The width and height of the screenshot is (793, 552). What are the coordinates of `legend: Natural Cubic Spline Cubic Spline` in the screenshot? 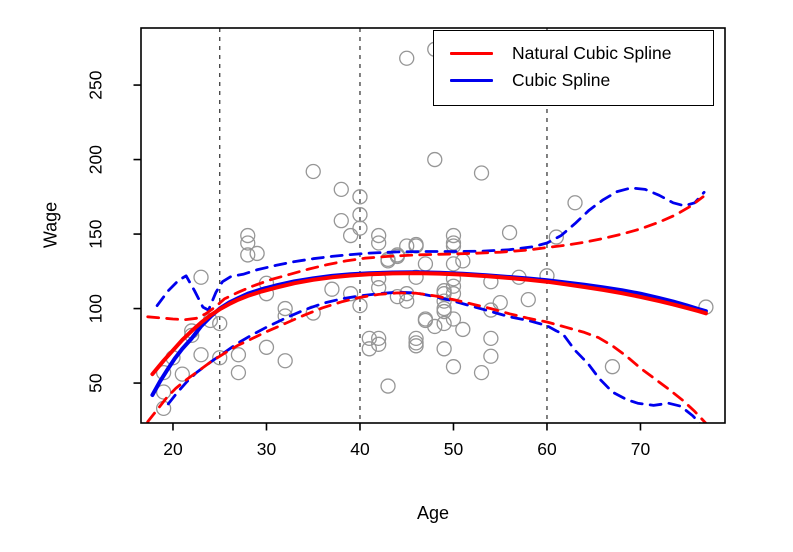 It's located at (573, 68).